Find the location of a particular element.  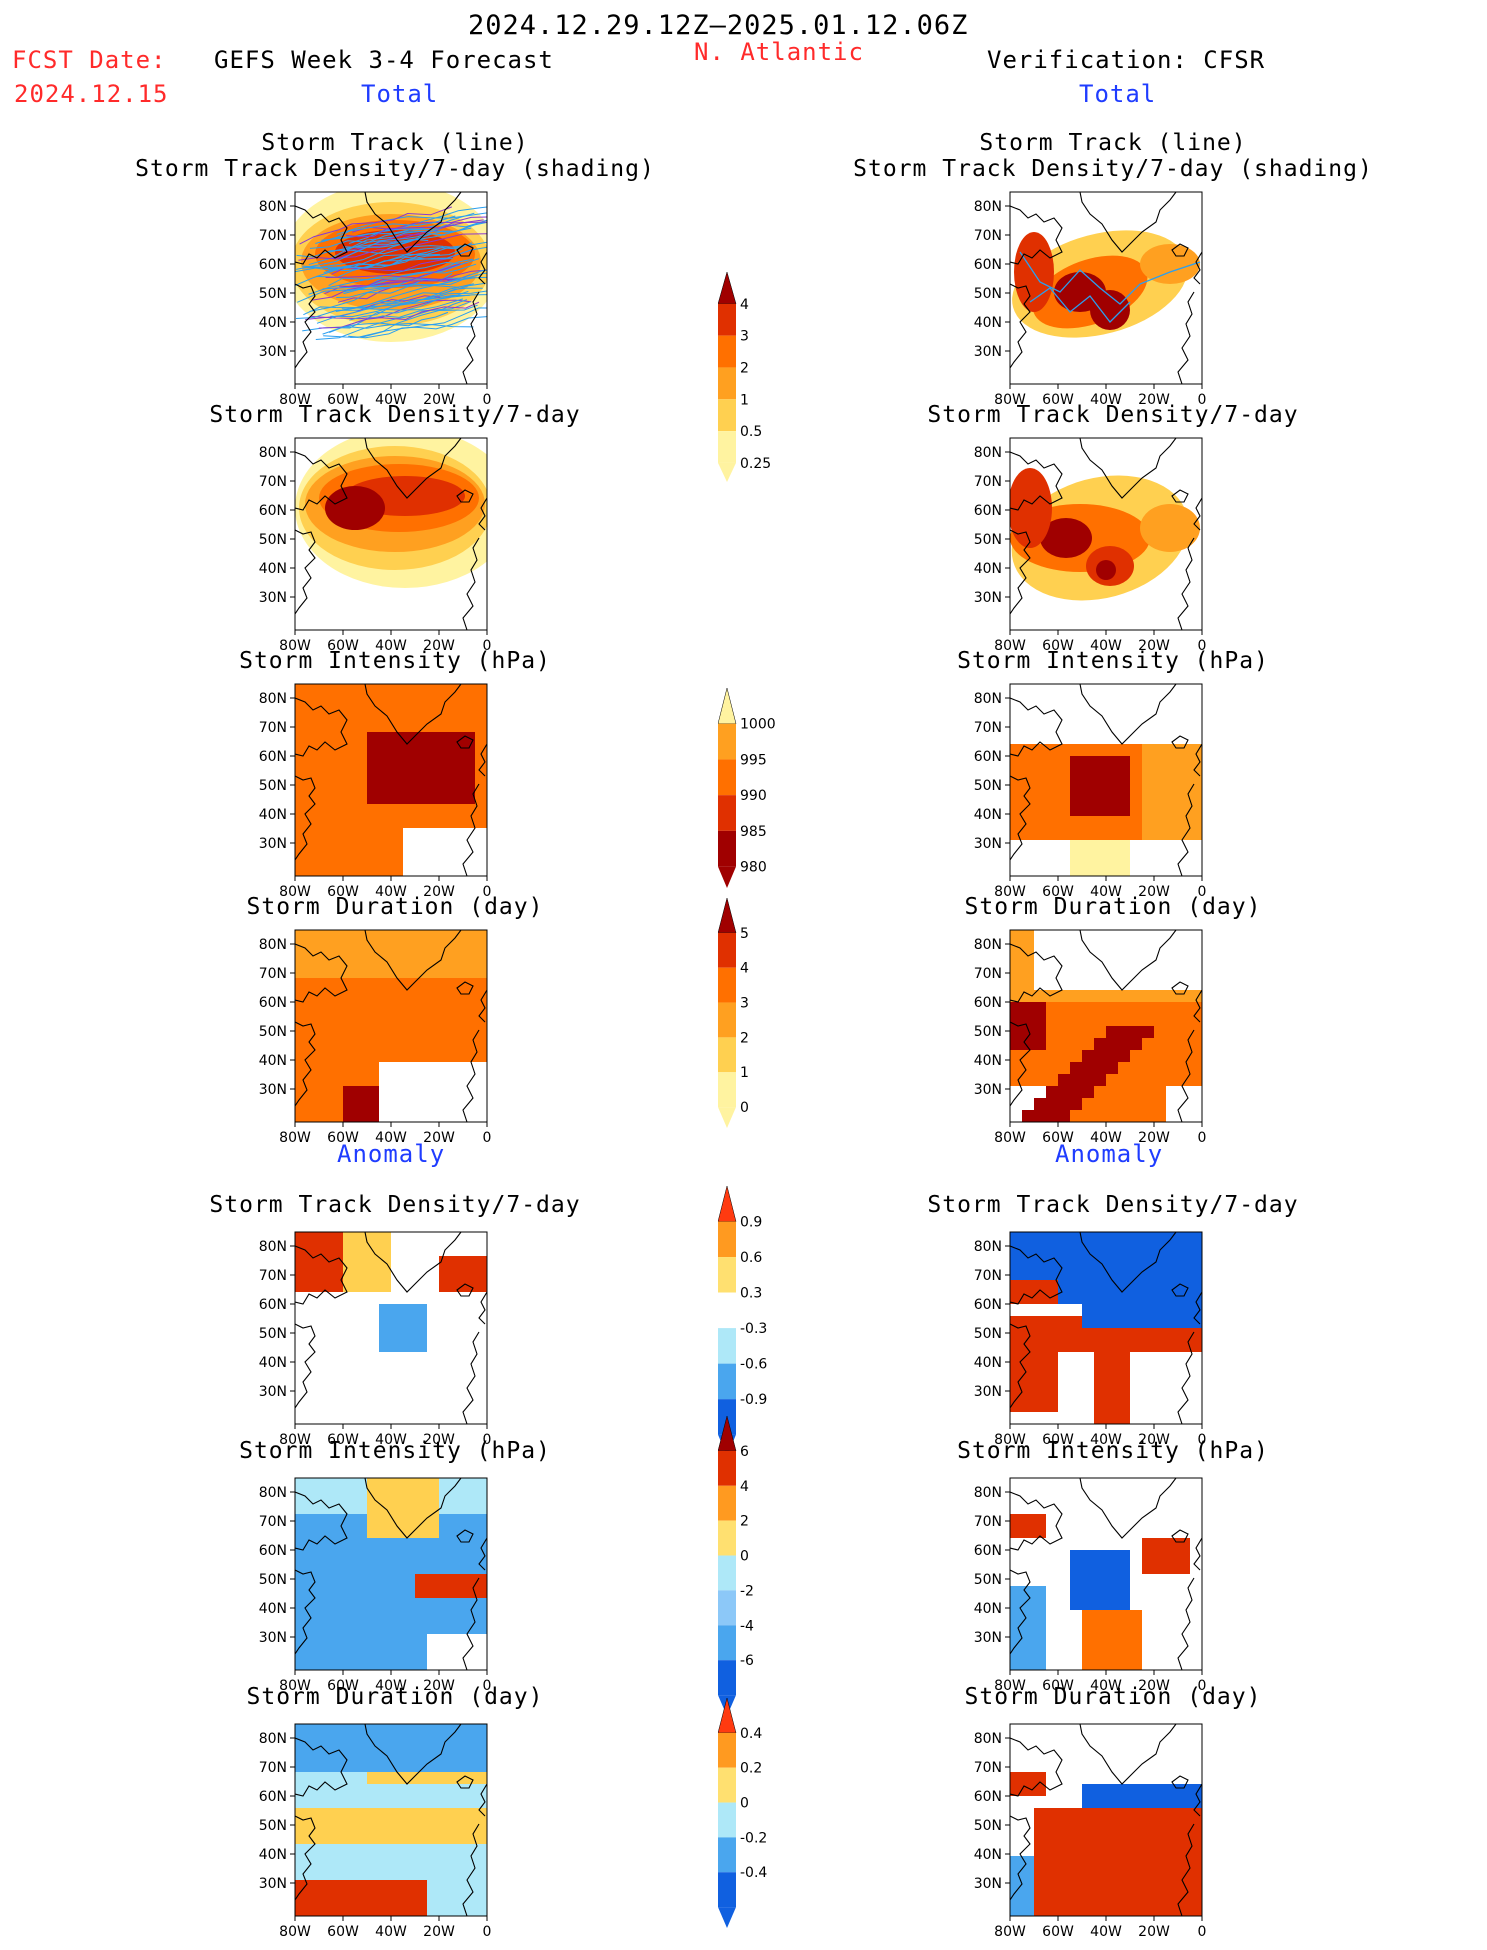

right-intensity-map-lat-tick: 80N is located at coordinates (988, 699).